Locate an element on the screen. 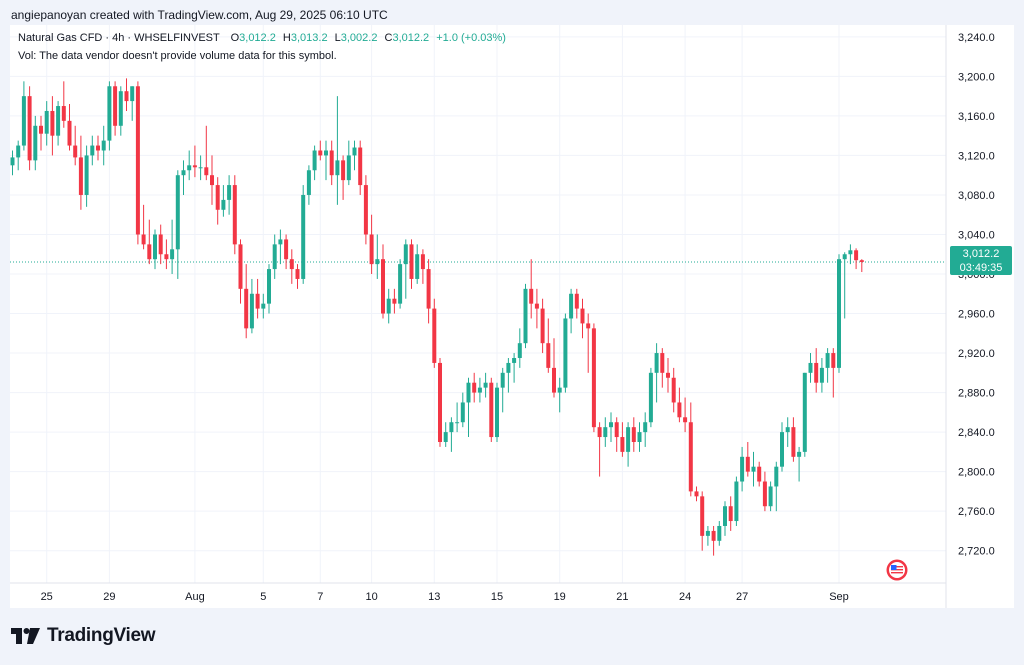 The height and width of the screenshot is (665, 1024). x-tick-label: 29 is located at coordinates (109, 597).